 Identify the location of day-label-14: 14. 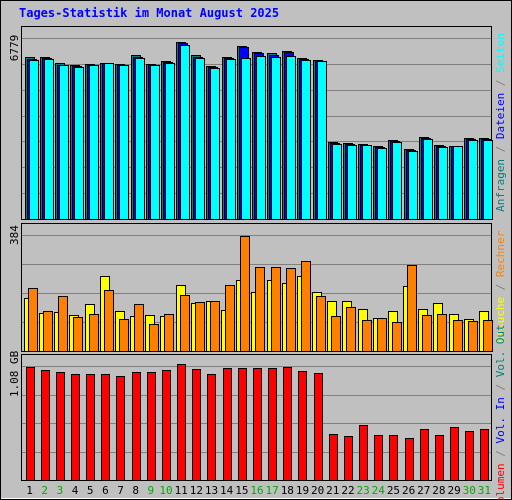
(227, 490).